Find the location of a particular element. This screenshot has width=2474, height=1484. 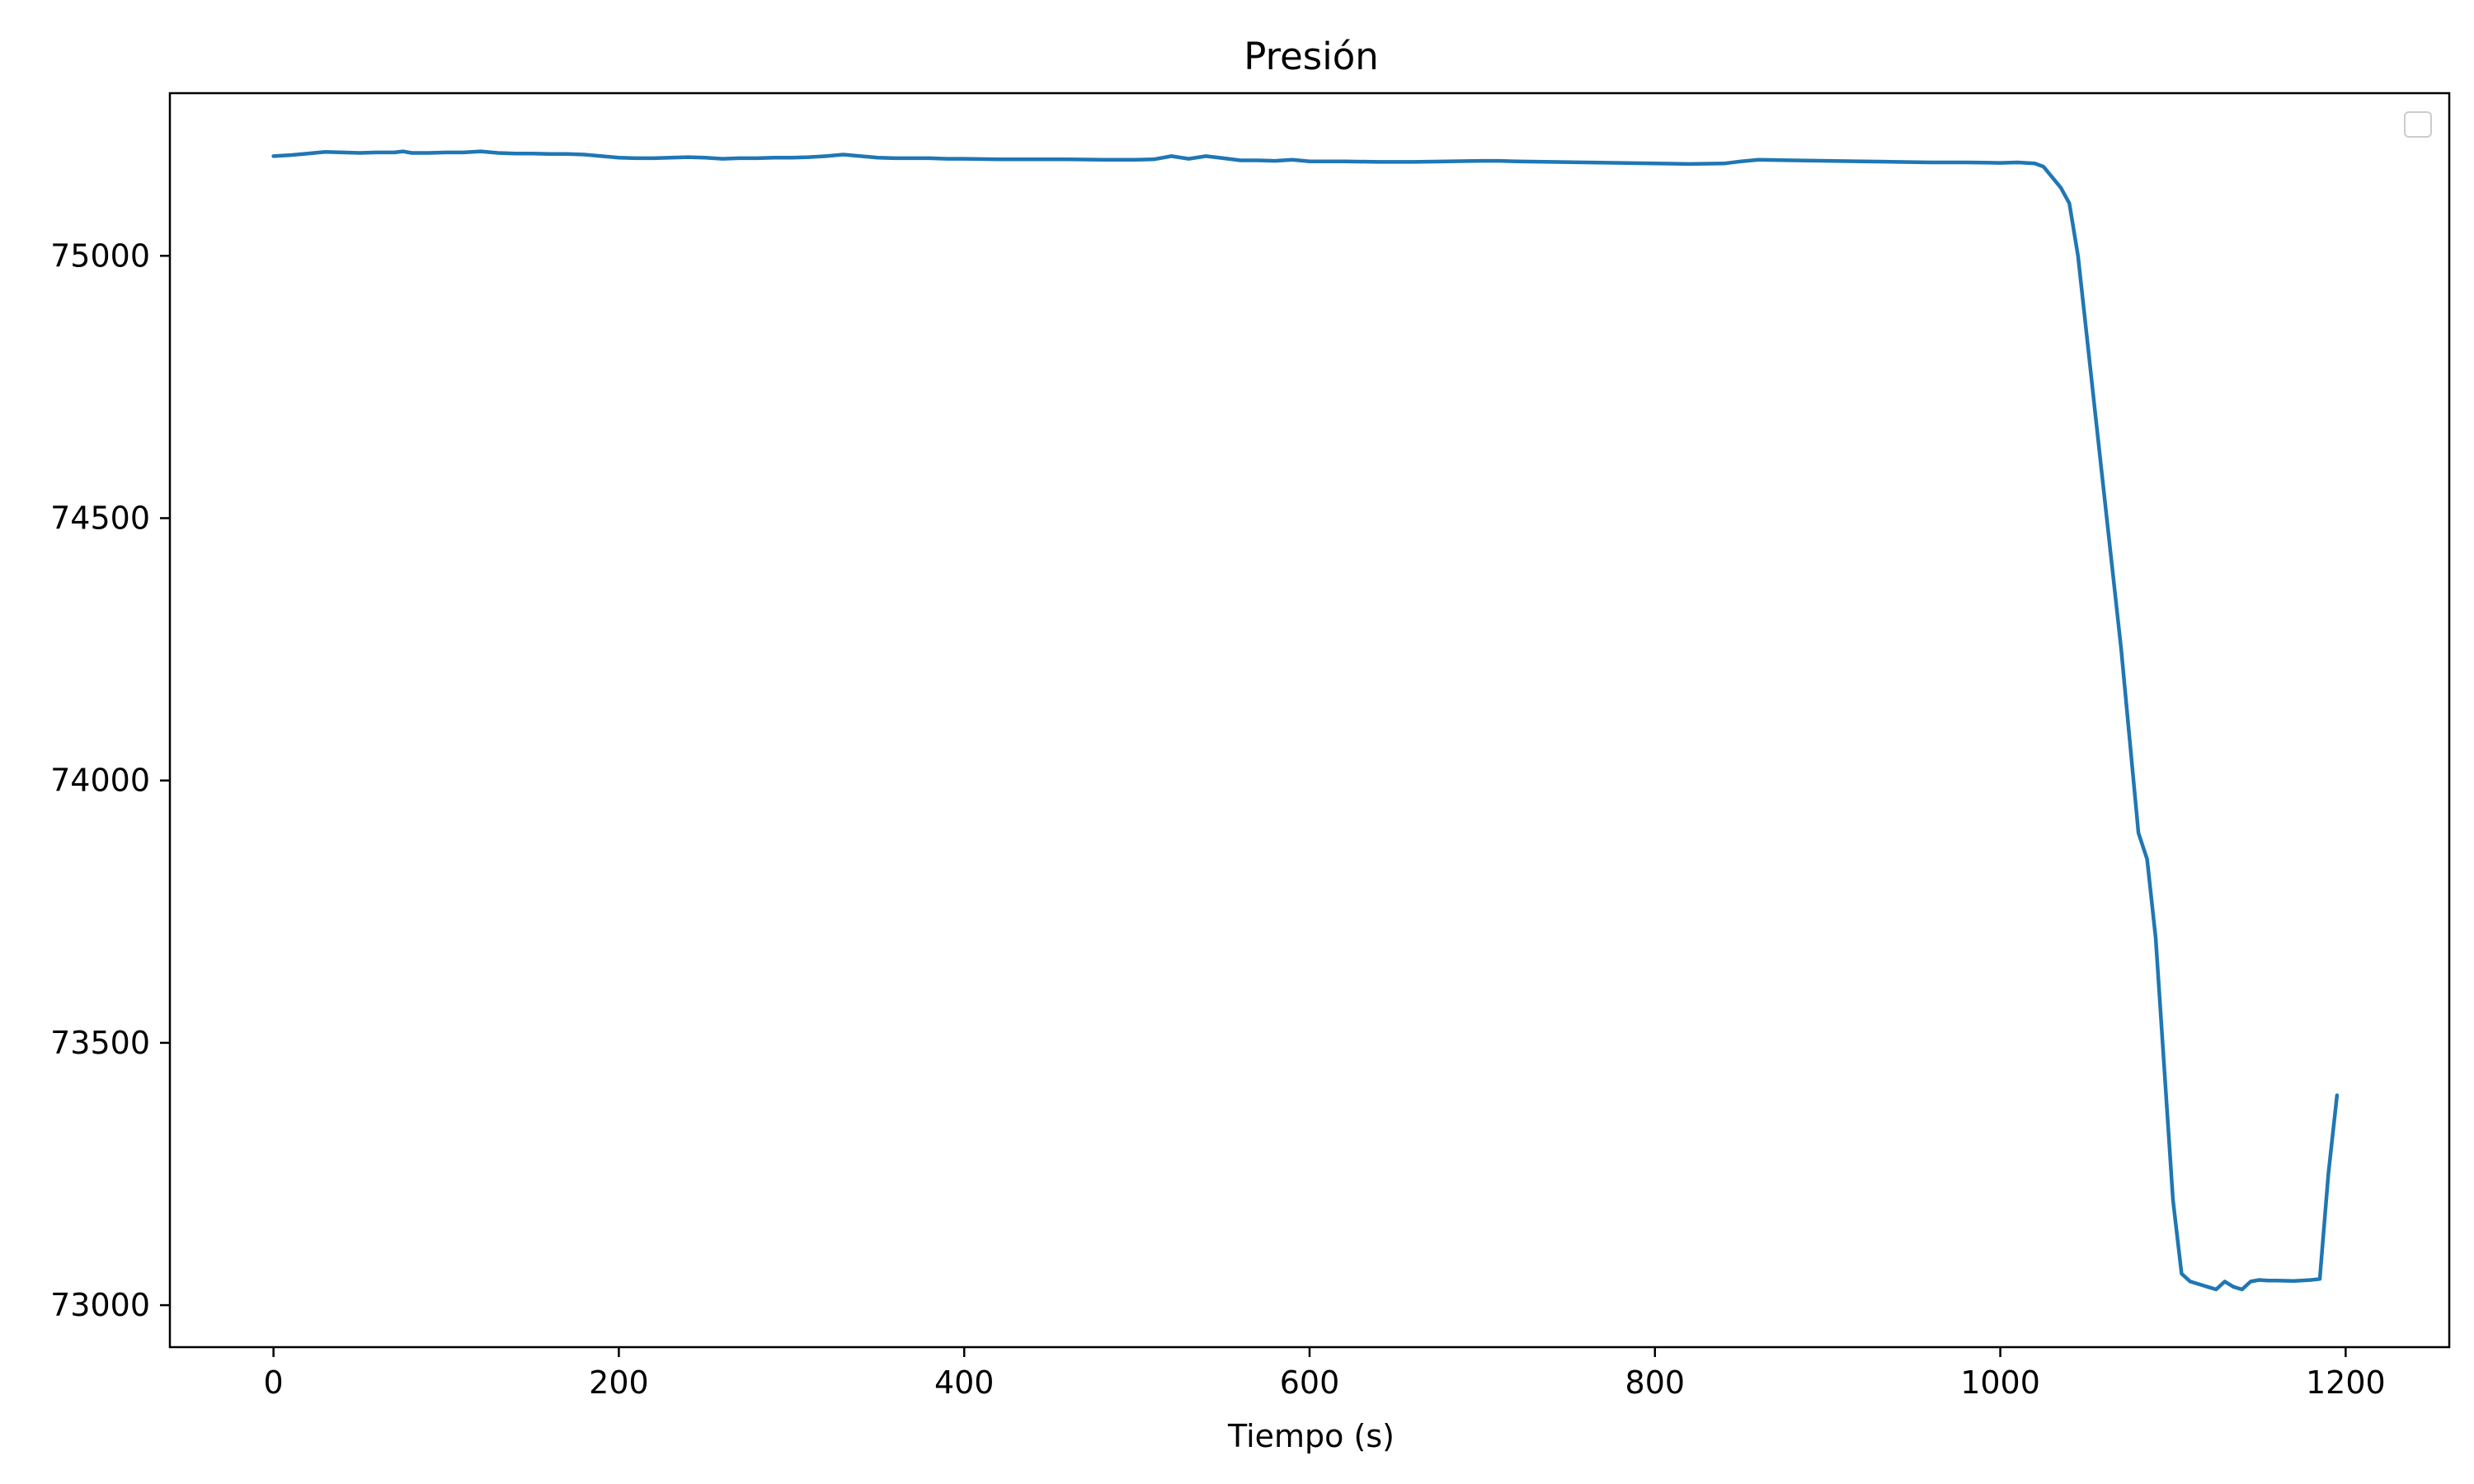

x-tick-label: 200 is located at coordinates (619, 1382).